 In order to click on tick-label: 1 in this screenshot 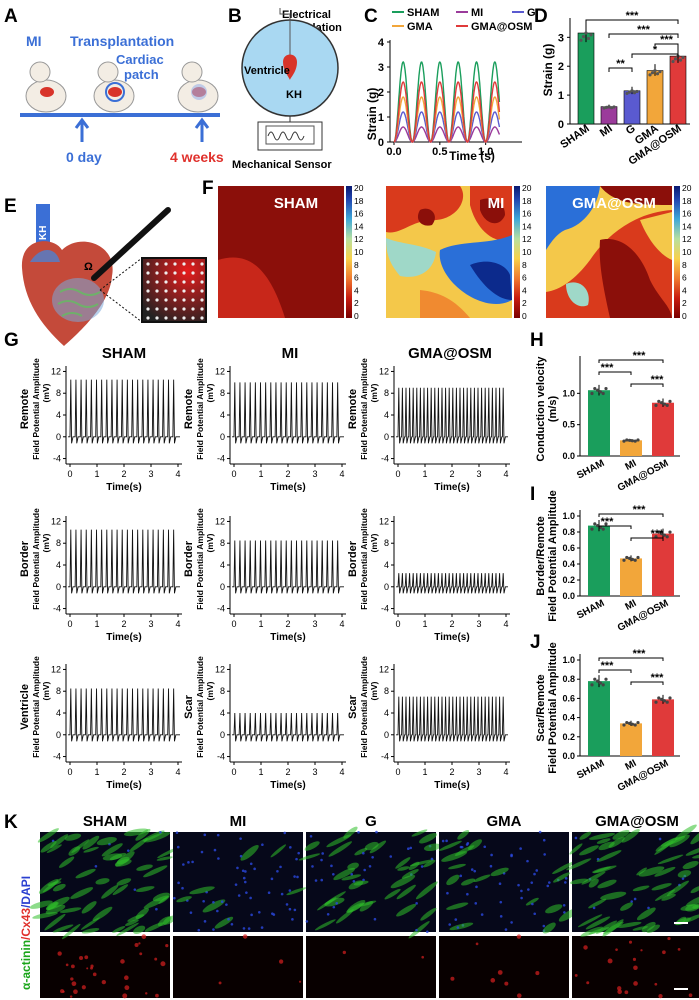, I will do `click(561, 96)`.